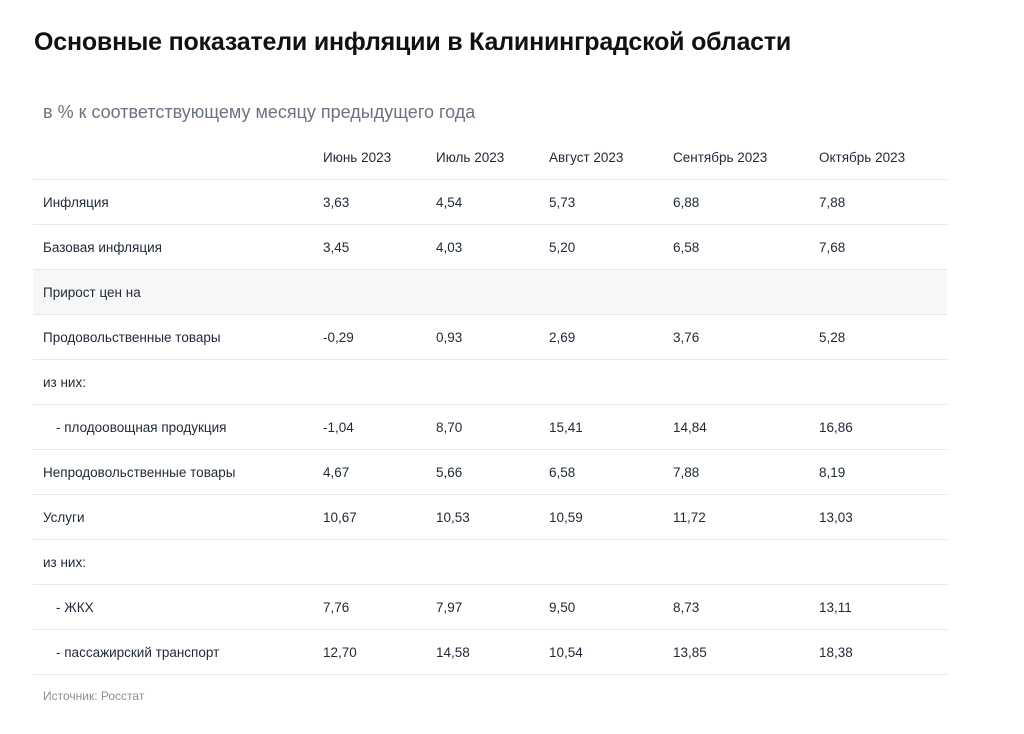  I want to click on value-cell: 0,93, so click(482, 337).